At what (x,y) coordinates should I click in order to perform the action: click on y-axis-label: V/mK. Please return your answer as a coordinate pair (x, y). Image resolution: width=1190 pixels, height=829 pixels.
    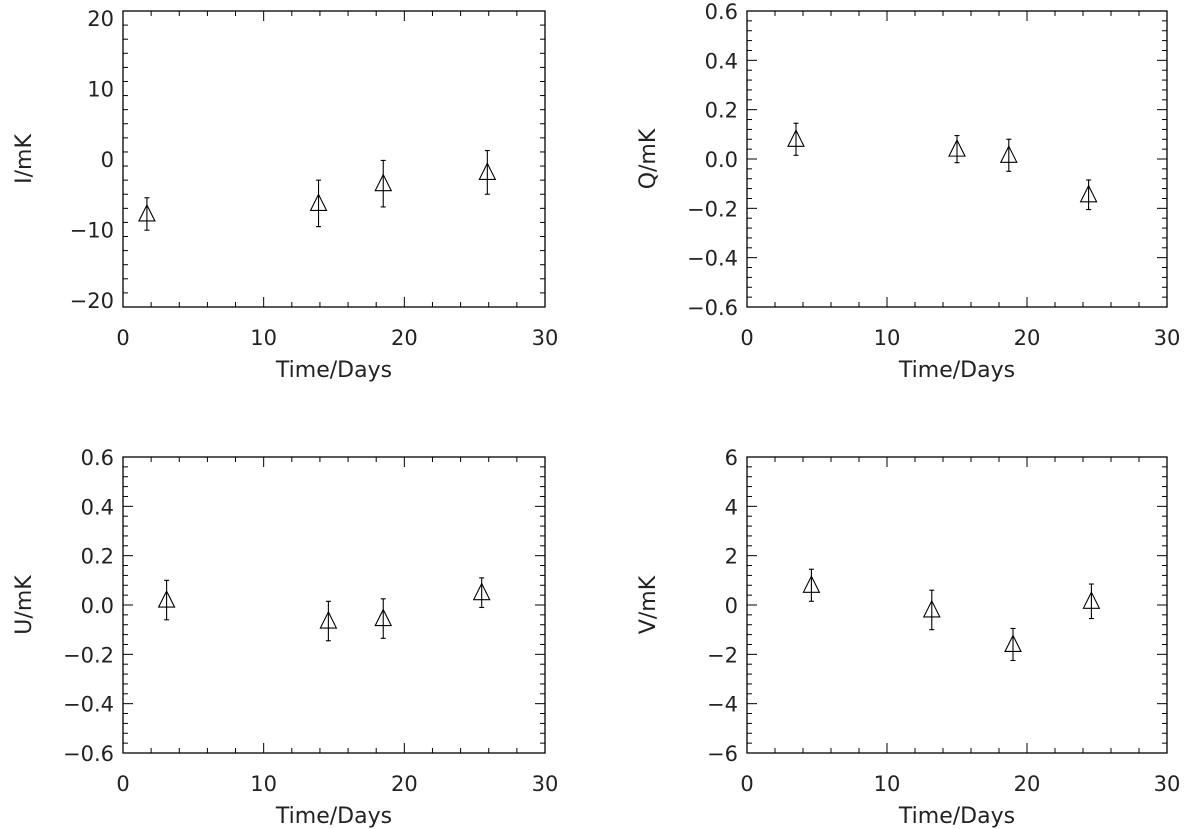
    Looking at the image, I should click on (648, 604).